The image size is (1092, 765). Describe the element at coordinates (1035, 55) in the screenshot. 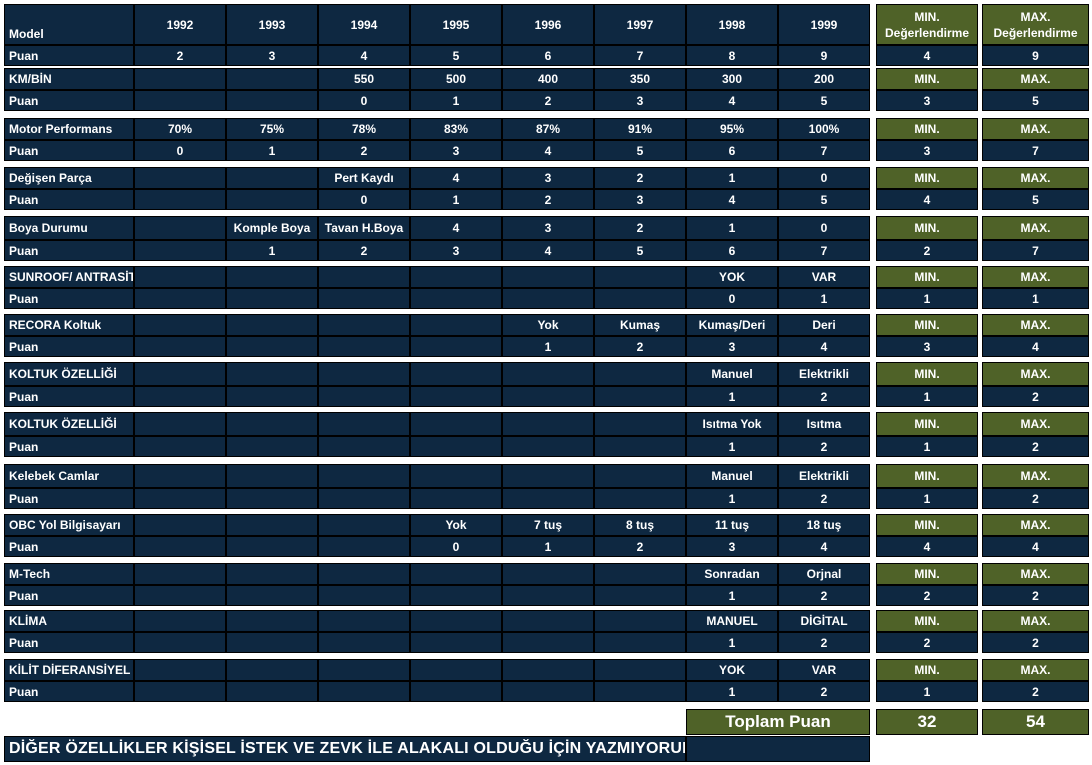

I see `max-score: 9` at that location.